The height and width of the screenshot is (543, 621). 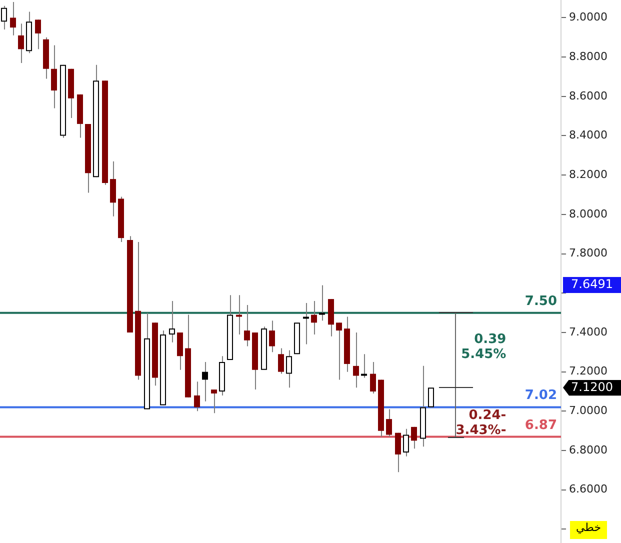 What do you see at coordinates (588, 17) in the screenshot?
I see `y-tick-label: 9.0000` at bounding box center [588, 17].